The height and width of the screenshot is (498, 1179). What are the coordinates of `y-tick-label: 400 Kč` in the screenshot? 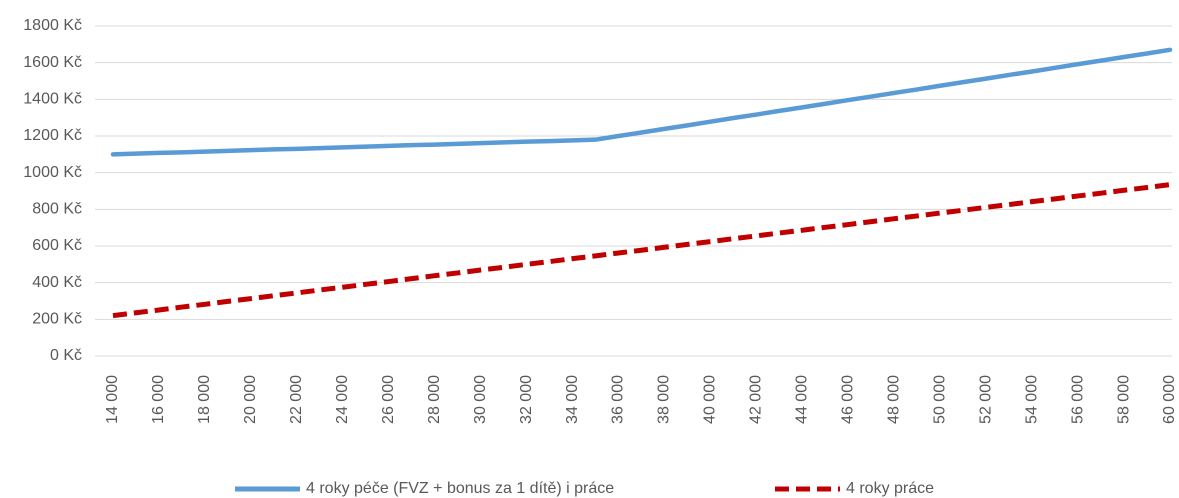 It's located at (57, 282).